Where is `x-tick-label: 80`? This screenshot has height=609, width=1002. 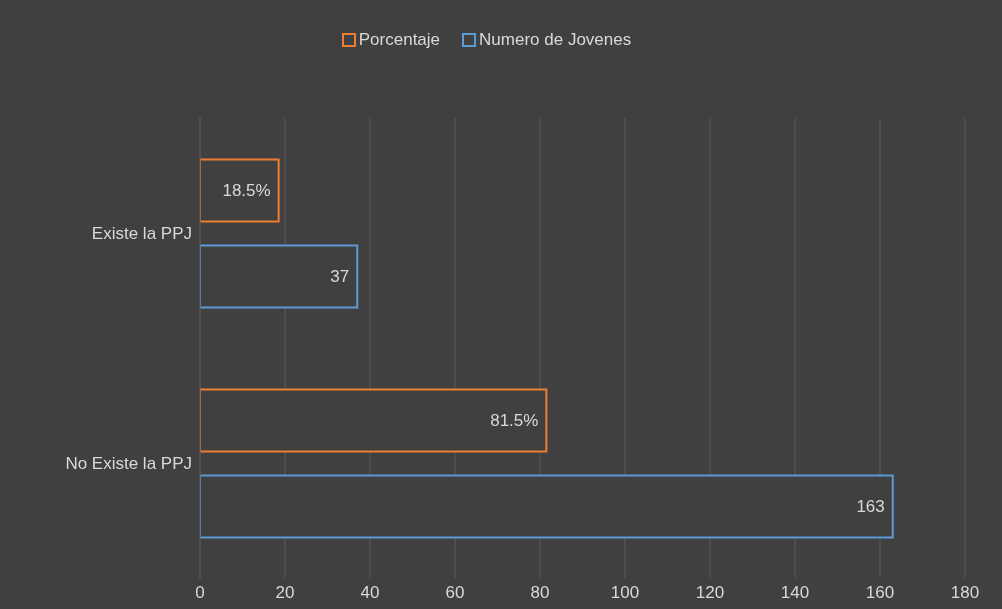
x-tick-label: 80 is located at coordinates (540, 593).